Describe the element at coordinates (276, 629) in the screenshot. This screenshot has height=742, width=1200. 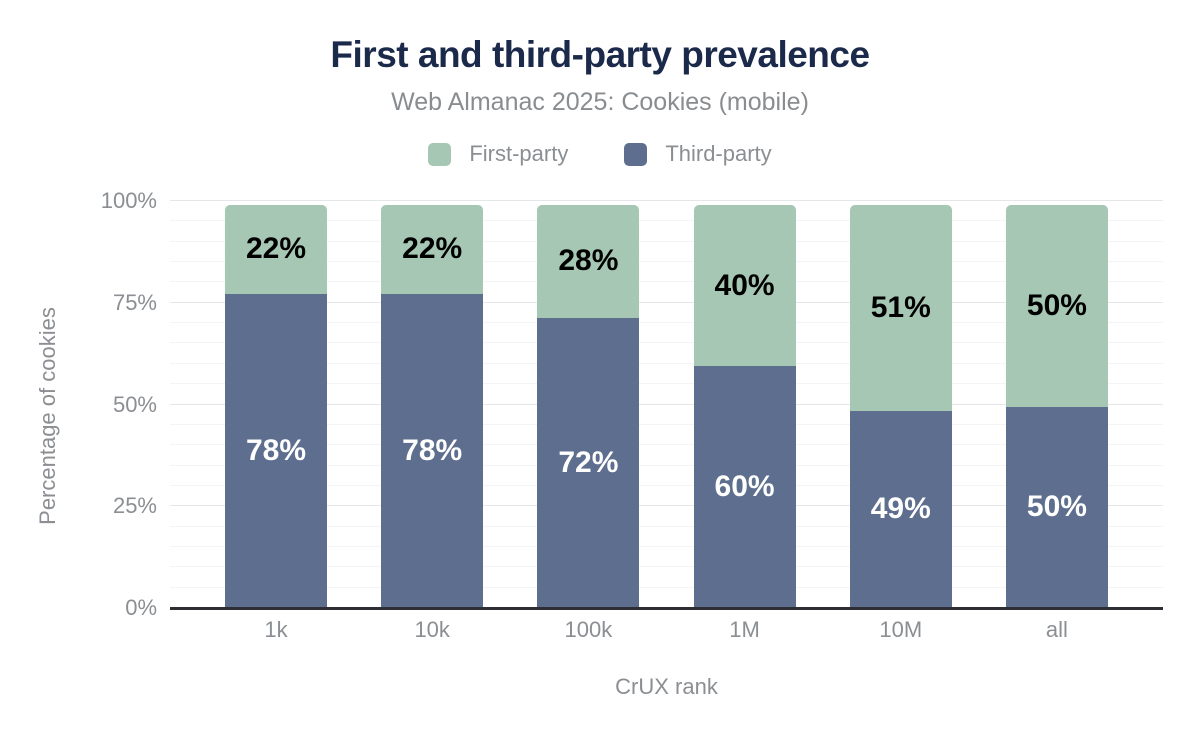
I see `x-tick-label: 1k` at that location.